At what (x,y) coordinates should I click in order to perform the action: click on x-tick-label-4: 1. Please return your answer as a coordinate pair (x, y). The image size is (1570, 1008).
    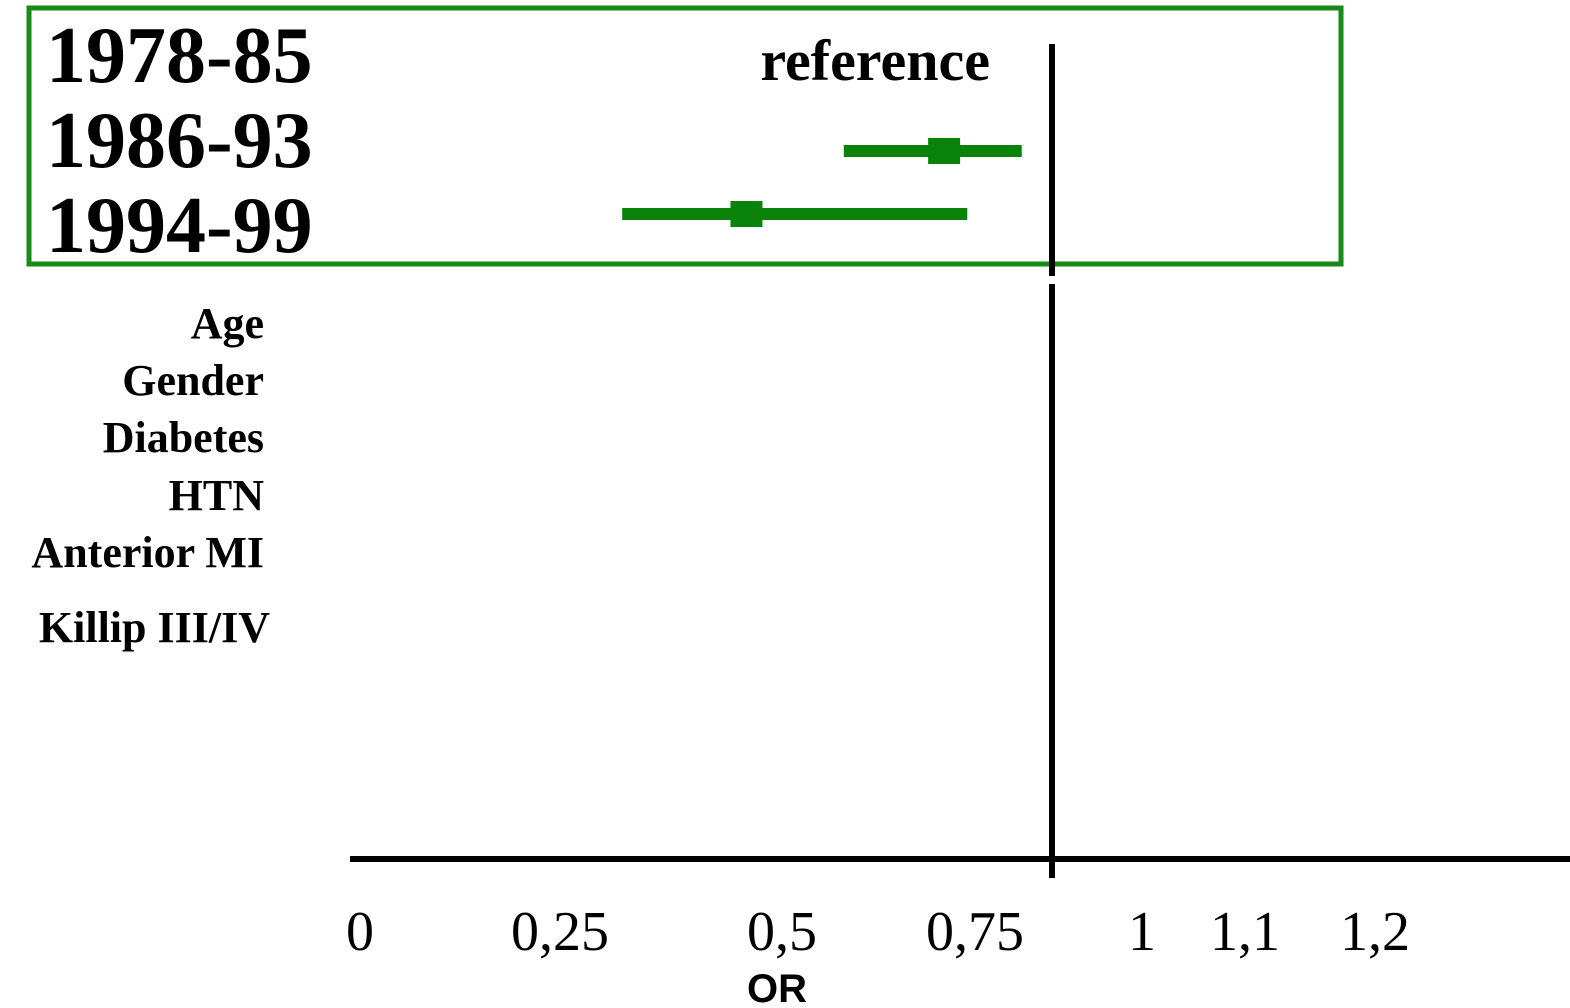
    Looking at the image, I should click on (1142, 932).